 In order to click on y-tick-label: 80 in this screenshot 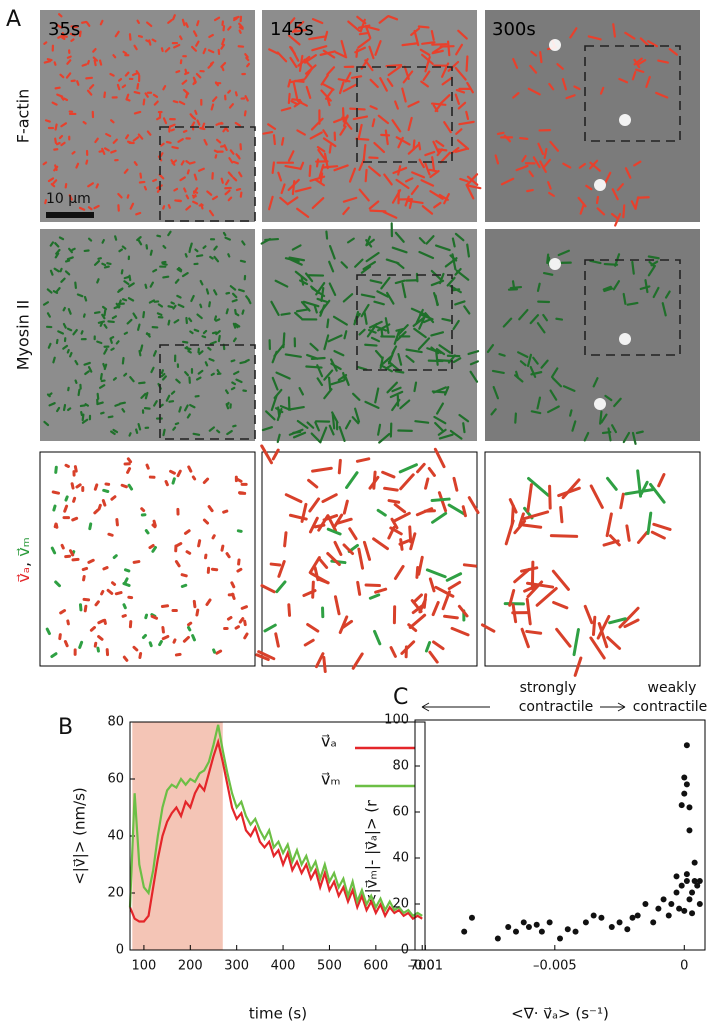, I will do `click(115, 722)`.